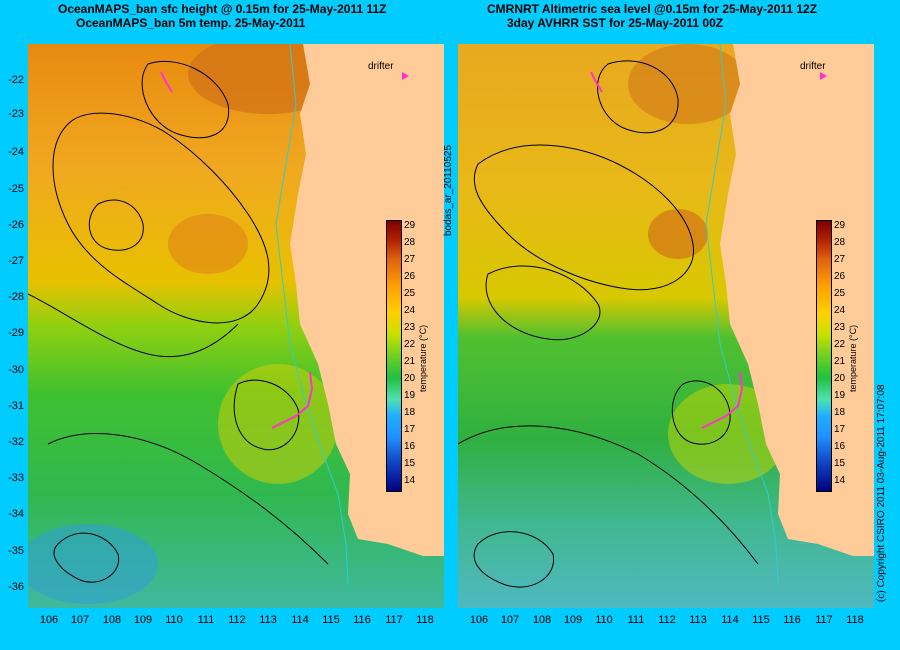 Image resolution: width=900 pixels, height=650 pixels. I want to click on latitude-label: -34, so click(16, 514).